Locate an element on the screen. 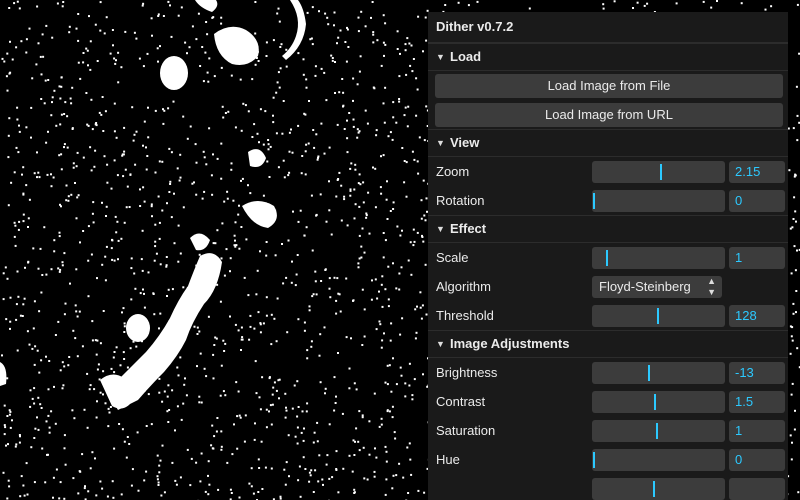 This screenshot has width=800, height=500. hue-control: Hue 0 is located at coordinates (608, 459).